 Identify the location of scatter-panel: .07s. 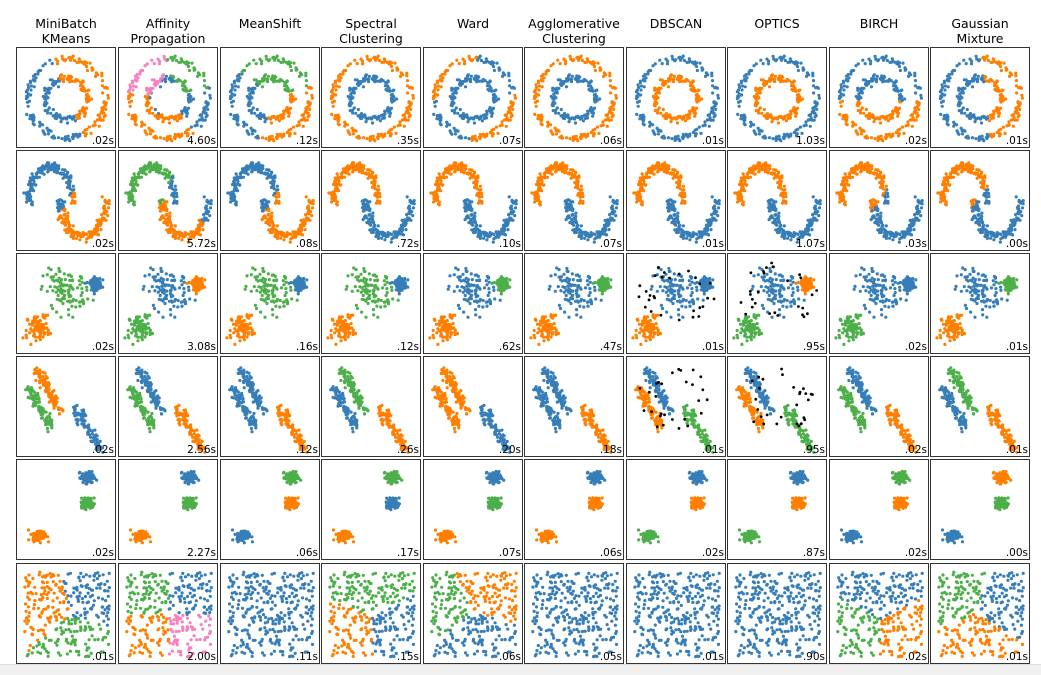
(473, 97).